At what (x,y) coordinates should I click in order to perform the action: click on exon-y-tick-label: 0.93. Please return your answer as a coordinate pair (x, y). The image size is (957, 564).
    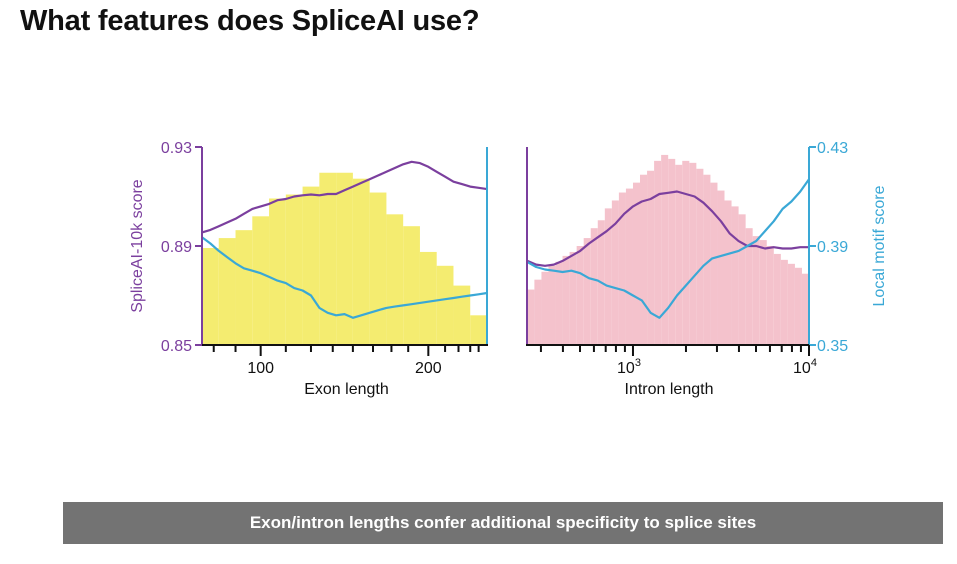
    Looking at the image, I should click on (176, 148).